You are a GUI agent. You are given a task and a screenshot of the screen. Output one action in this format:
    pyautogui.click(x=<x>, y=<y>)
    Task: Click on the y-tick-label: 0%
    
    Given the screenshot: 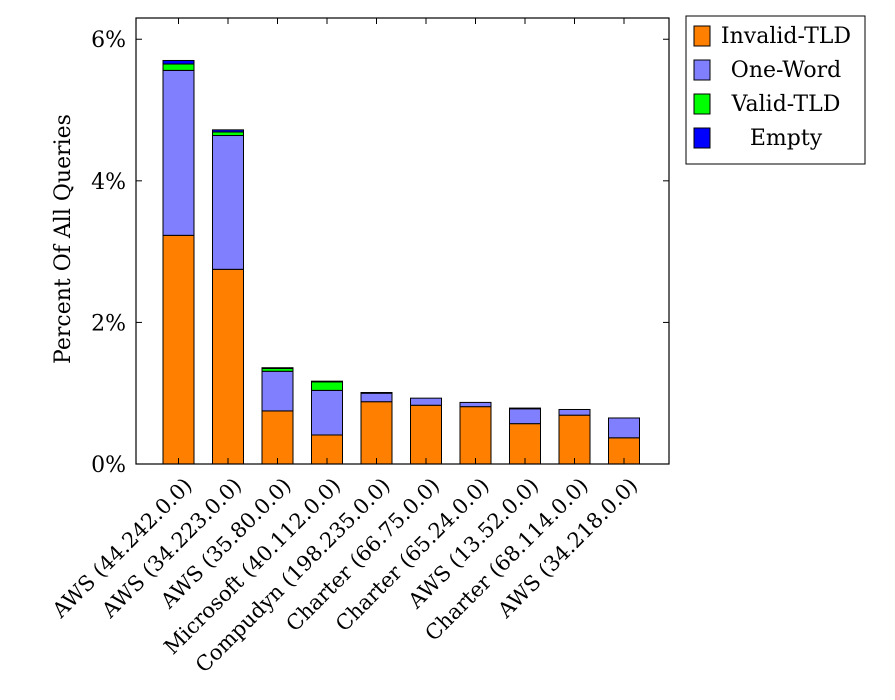 What is the action you would take?
    pyautogui.click(x=108, y=465)
    